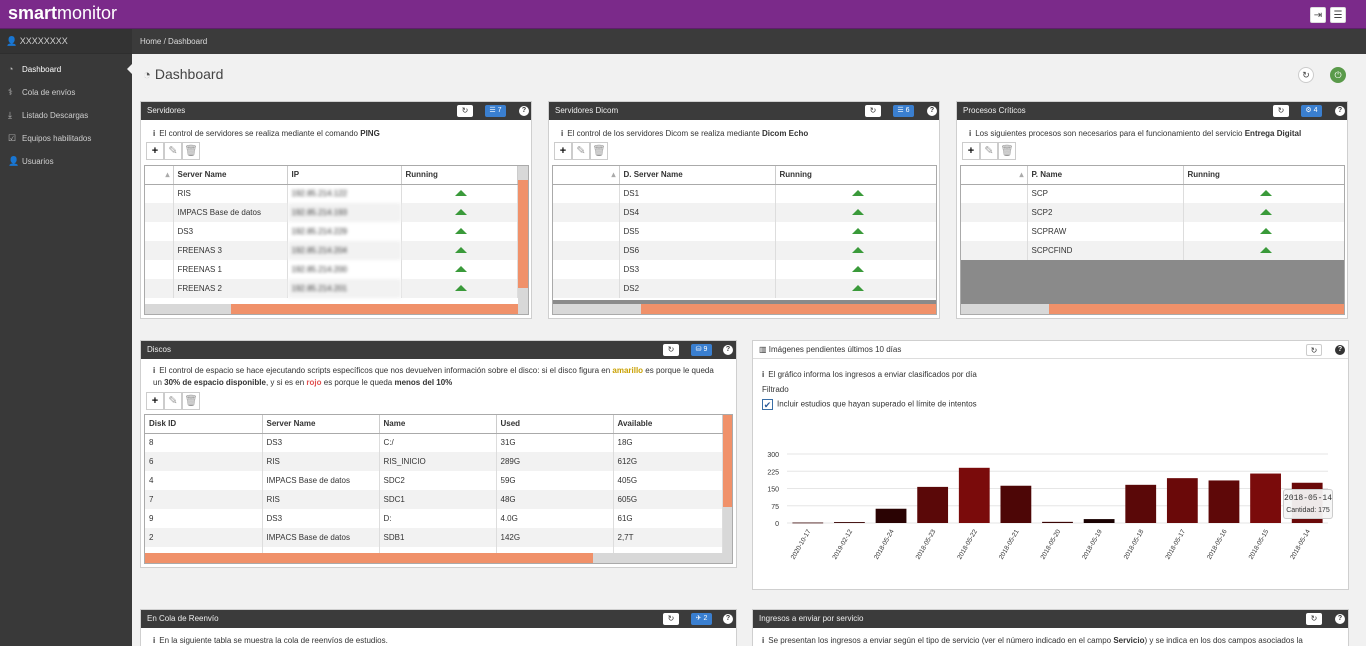 This screenshot has height=646, width=1366. What do you see at coordinates (434, 499) in the screenshot?
I see `table-row: 7 RIS SDC1 48G 605G` at bounding box center [434, 499].